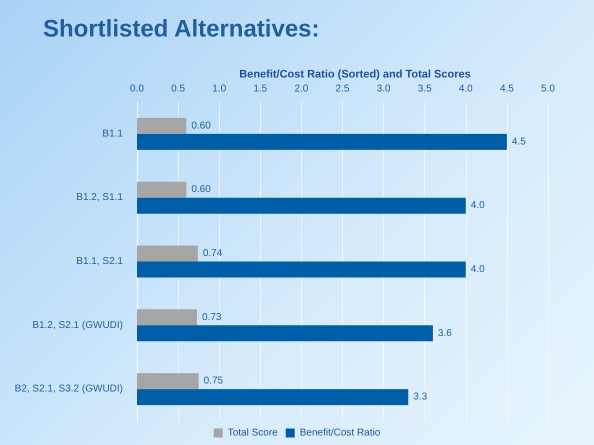  Describe the element at coordinates (548, 89) in the screenshot. I see `text: 5.0` at that location.